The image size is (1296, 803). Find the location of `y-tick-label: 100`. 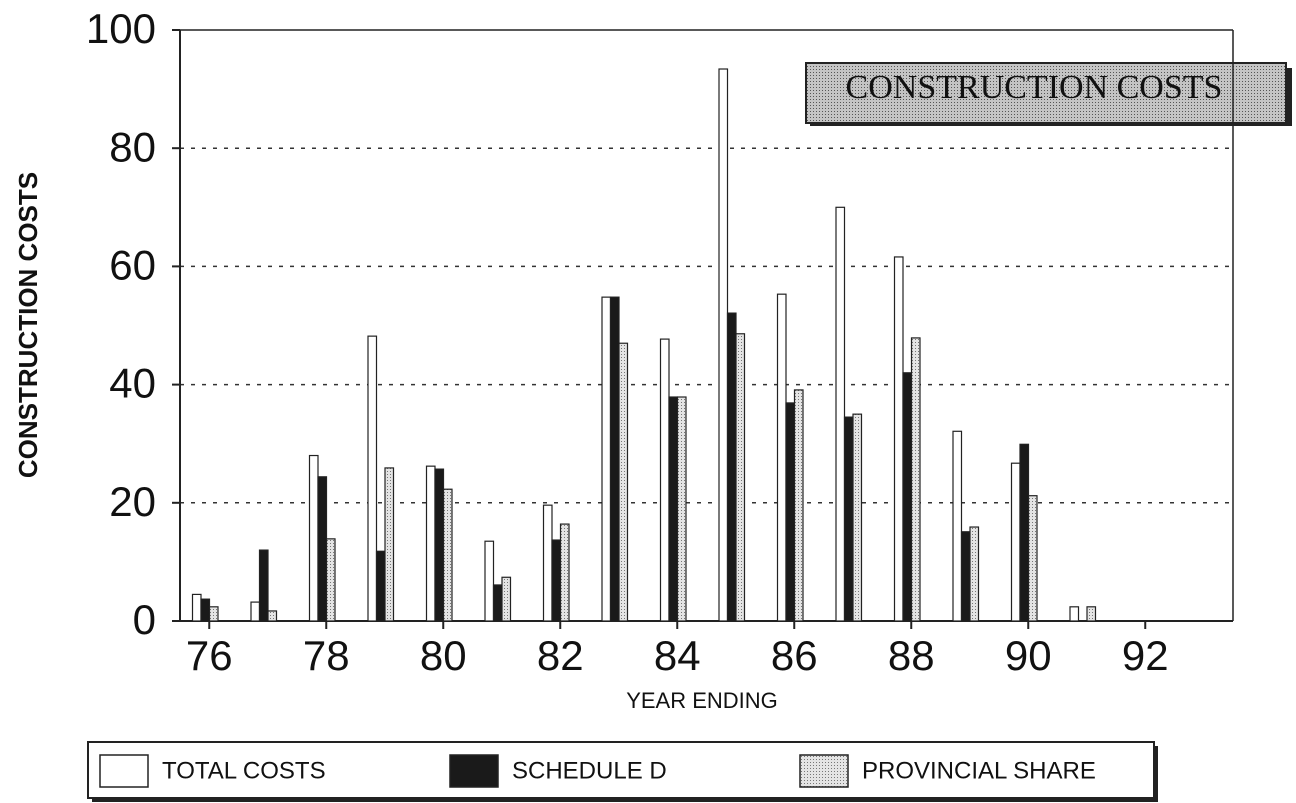

y-tick-label: 100 is located at coordinates (121, 28).